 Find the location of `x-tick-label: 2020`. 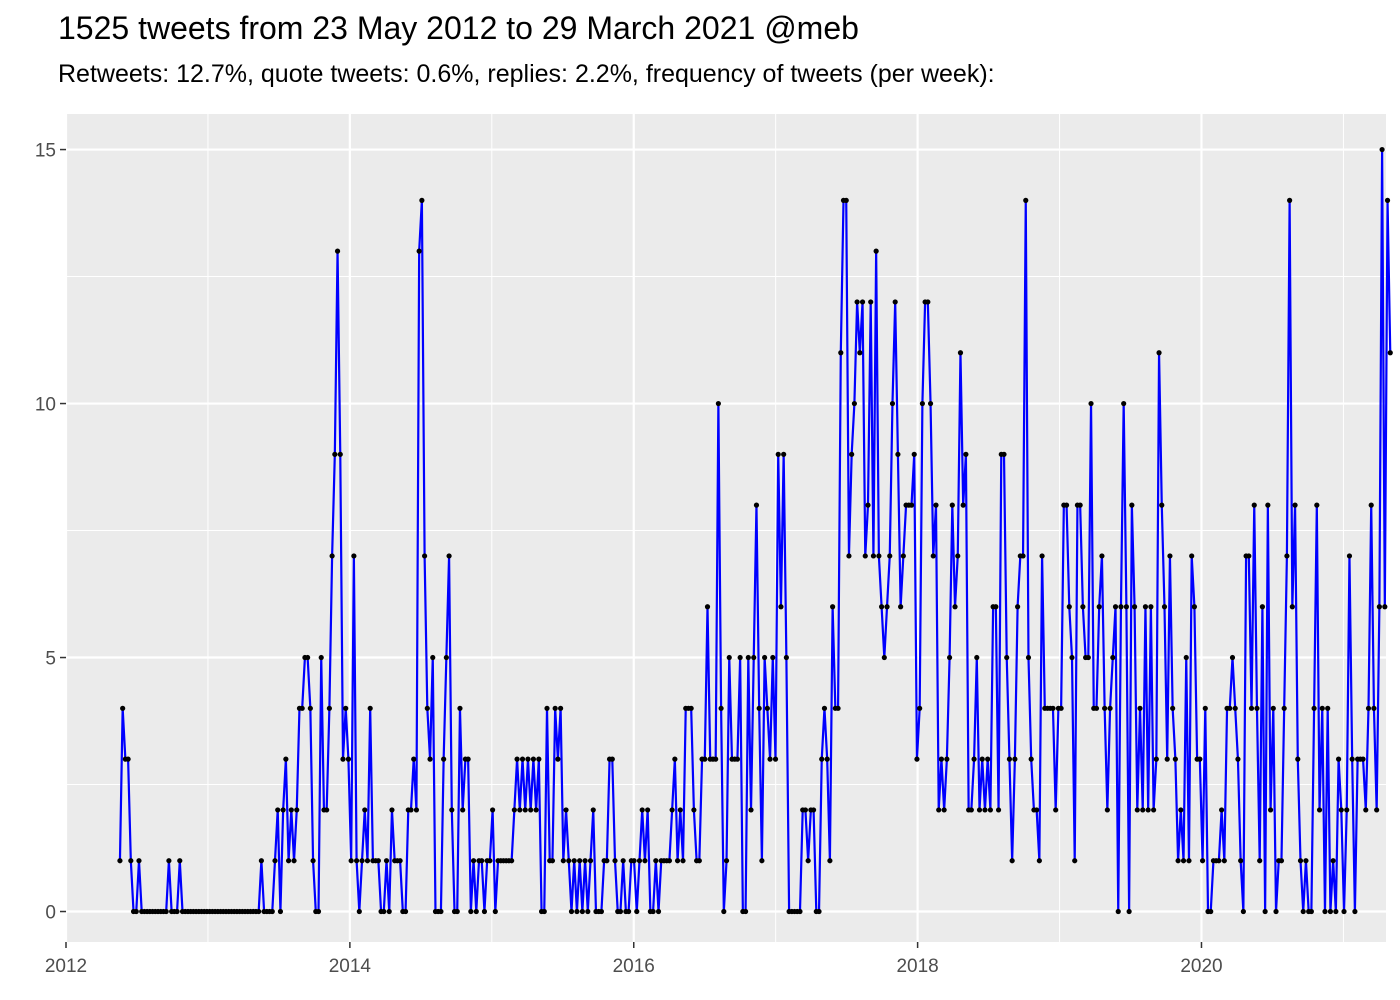

x-tick-label: 2020 is located at coordinates (1201, 966).